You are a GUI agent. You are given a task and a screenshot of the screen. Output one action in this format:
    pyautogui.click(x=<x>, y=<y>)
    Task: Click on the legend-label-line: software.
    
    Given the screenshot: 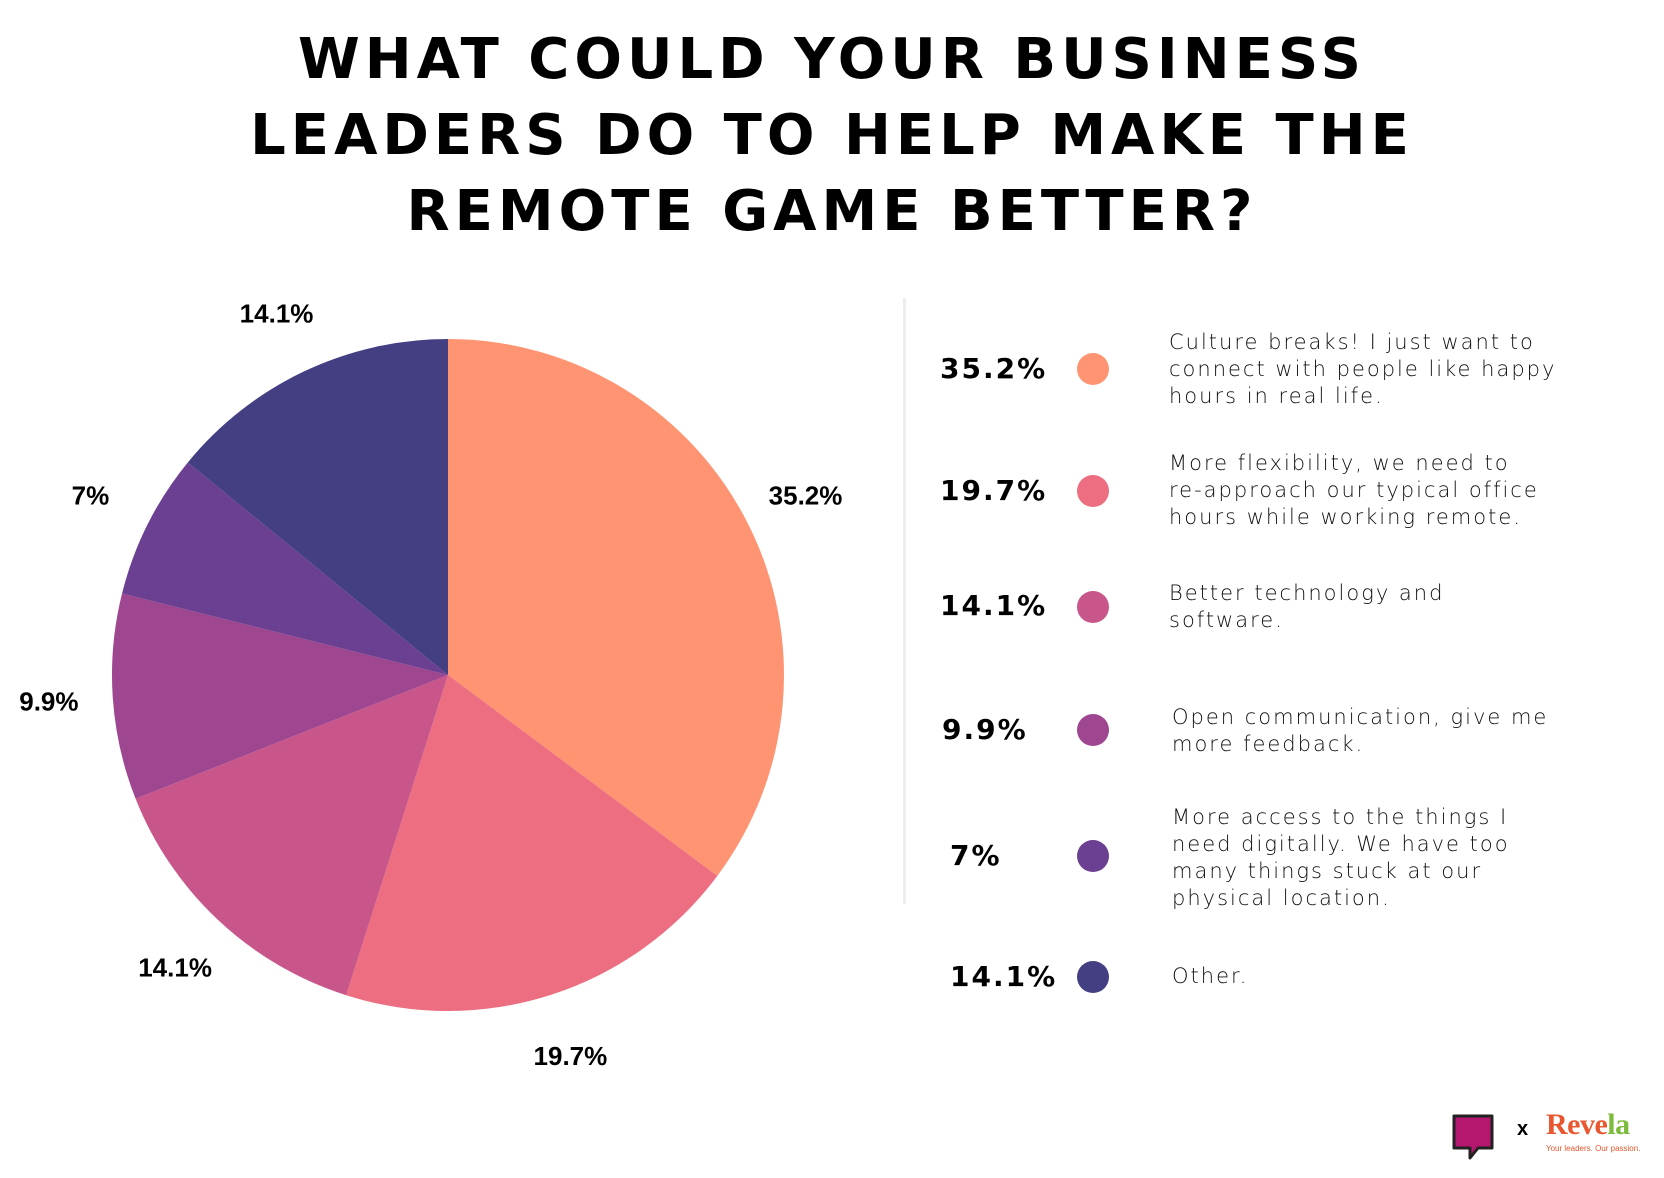 What is the action you would take?
    pyautogui.click(x=1226, y=620)
    